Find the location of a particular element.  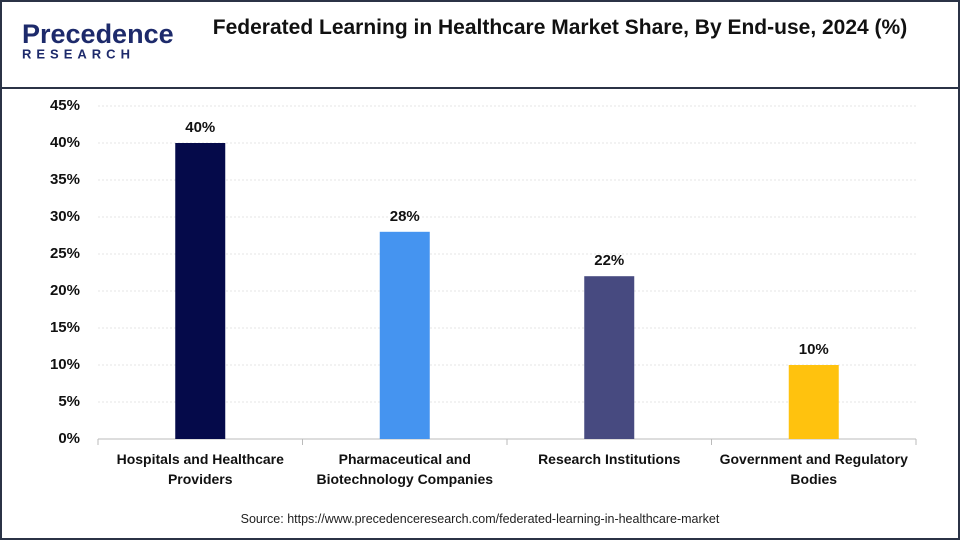

y-tick-label: 40% is located at coordinates (65, 142).